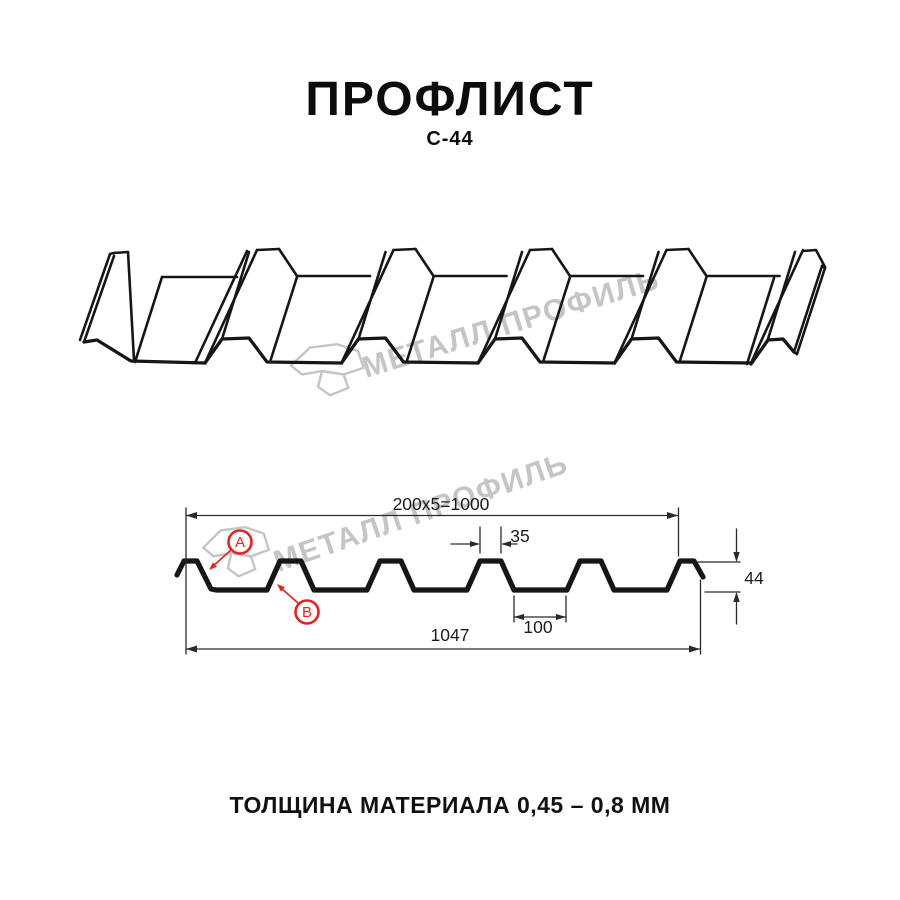  Describe the element at coordinates (240, 542) in the screenshot. I see `callout-a-label: A` at that location.